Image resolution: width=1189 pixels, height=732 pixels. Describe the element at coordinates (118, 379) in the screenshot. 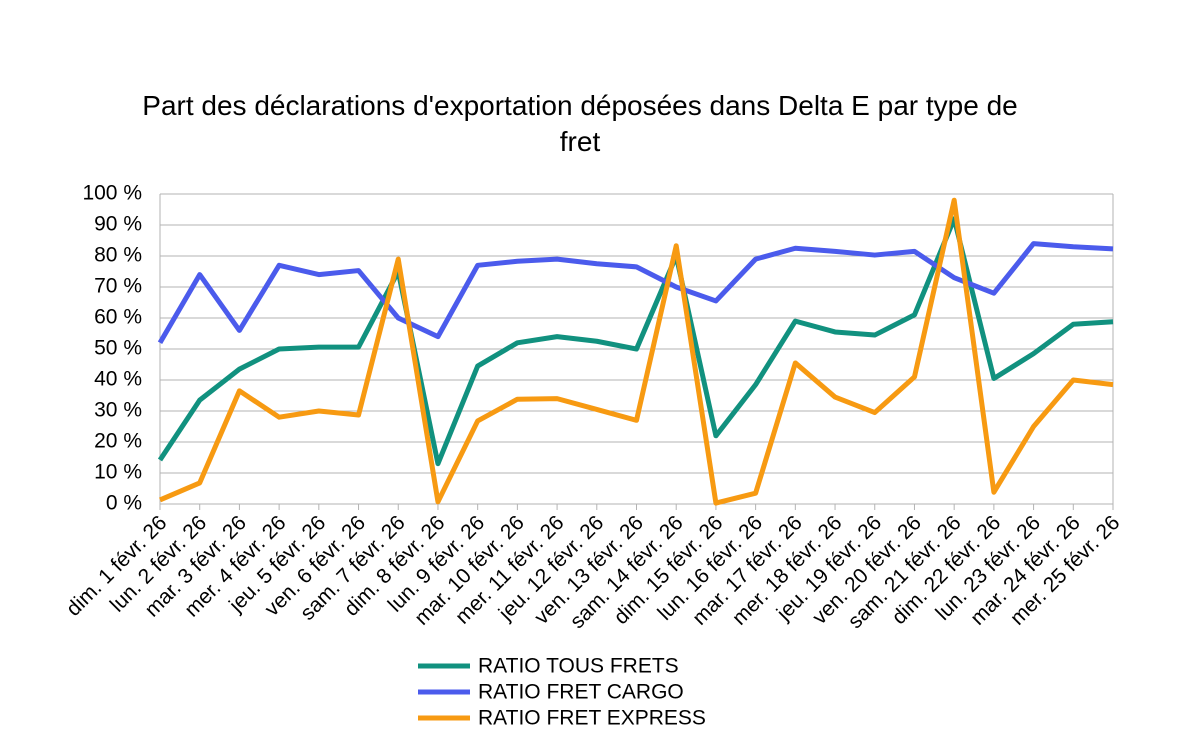

I see `y-tick-label: 40 %` at that location.